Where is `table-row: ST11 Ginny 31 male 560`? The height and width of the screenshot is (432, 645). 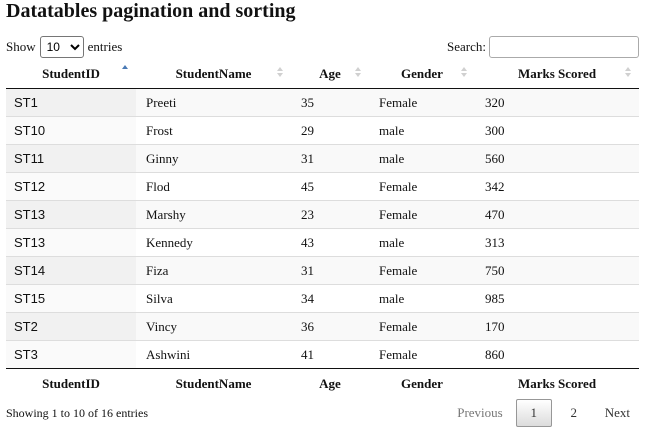
table-row: ST11 Ginny 31 male 560 is located at coordinates (322, 158).